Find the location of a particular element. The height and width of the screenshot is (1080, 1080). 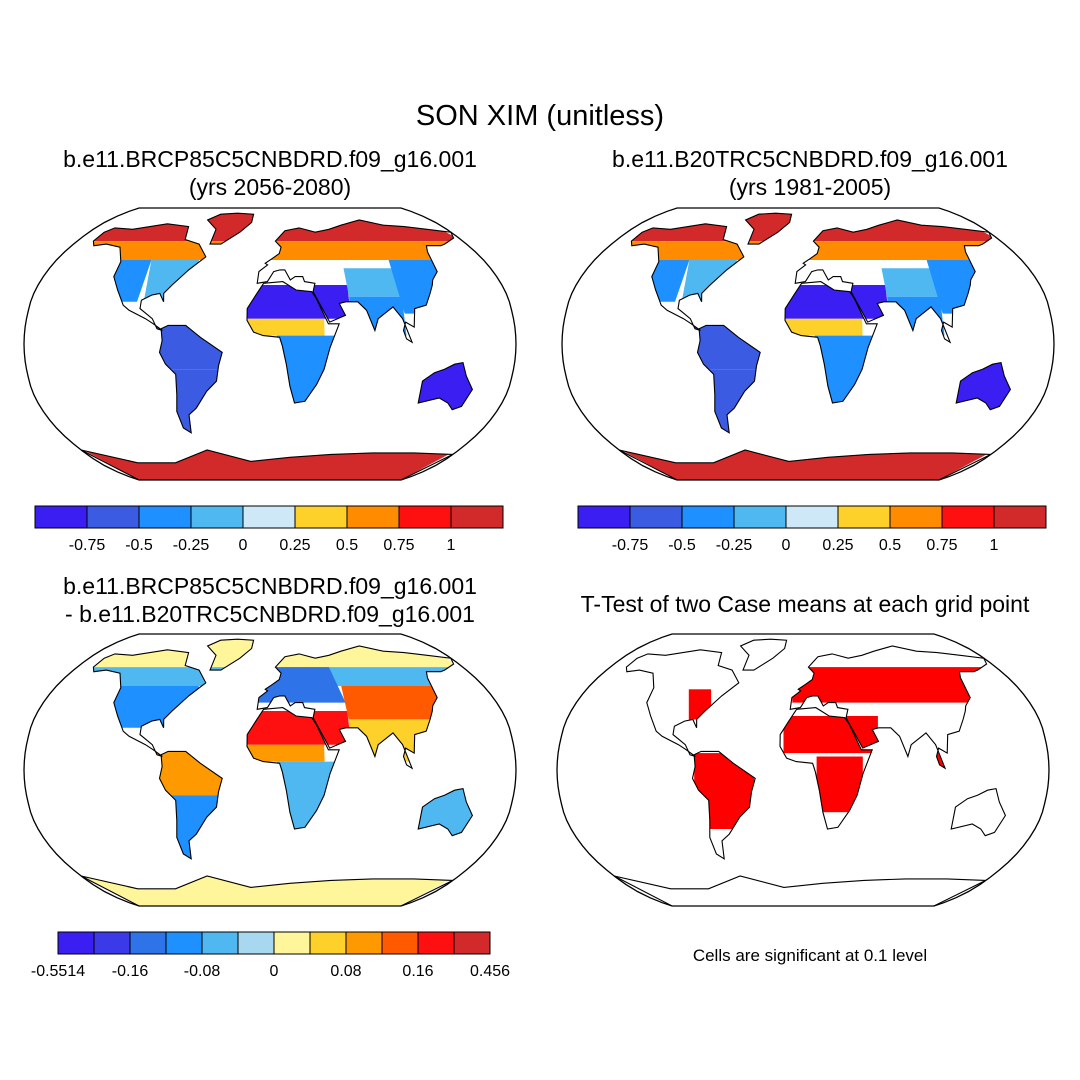

panel3-colorbar-tick-label: 0 is located at coordinates (274, 971).